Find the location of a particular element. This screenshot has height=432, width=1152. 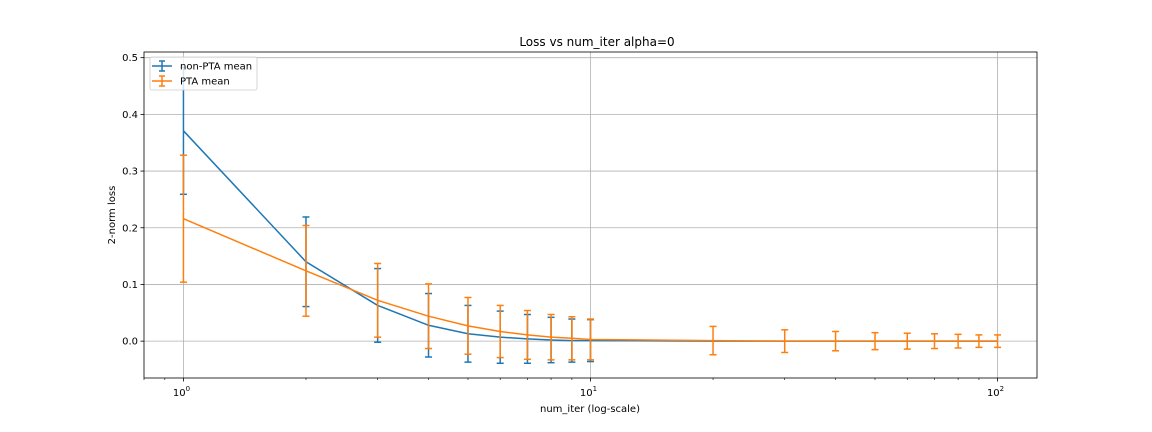

x-axis-label: num_iter (log-scale) is located at coordinates (590, 409).